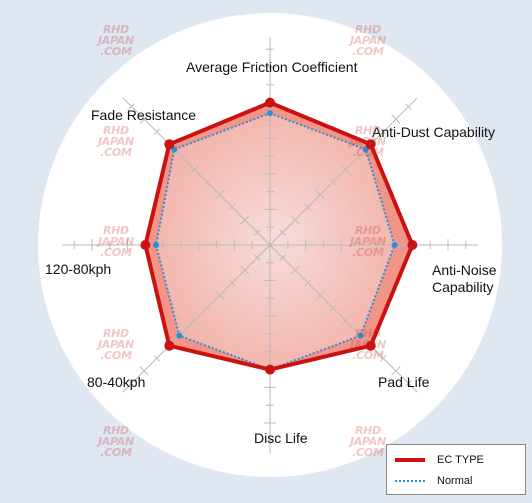 Image resolution: width=532 pixels, height=503 pixels. Describe the element at coordinates (404, 382) in the screenshot. I see `axis-label-pad-life: Pad Life` at that location.